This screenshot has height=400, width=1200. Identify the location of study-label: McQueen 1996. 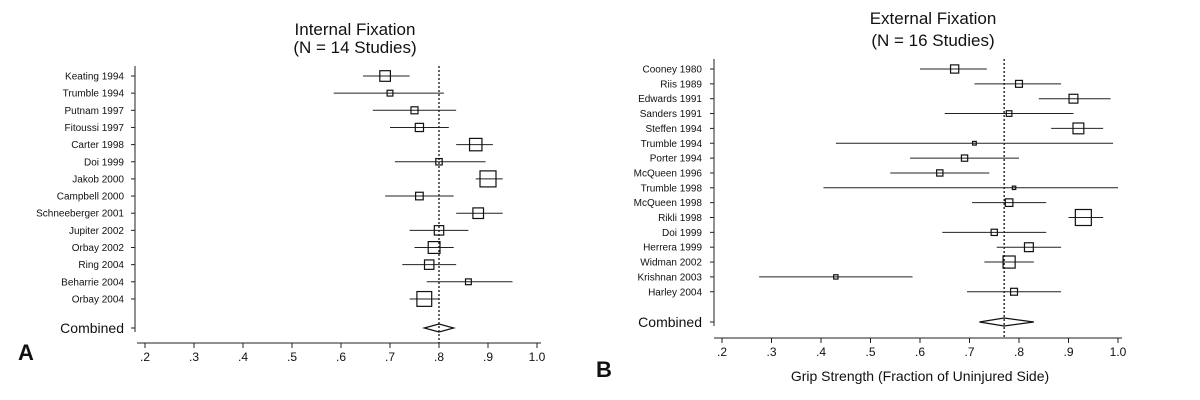
(668, 173).